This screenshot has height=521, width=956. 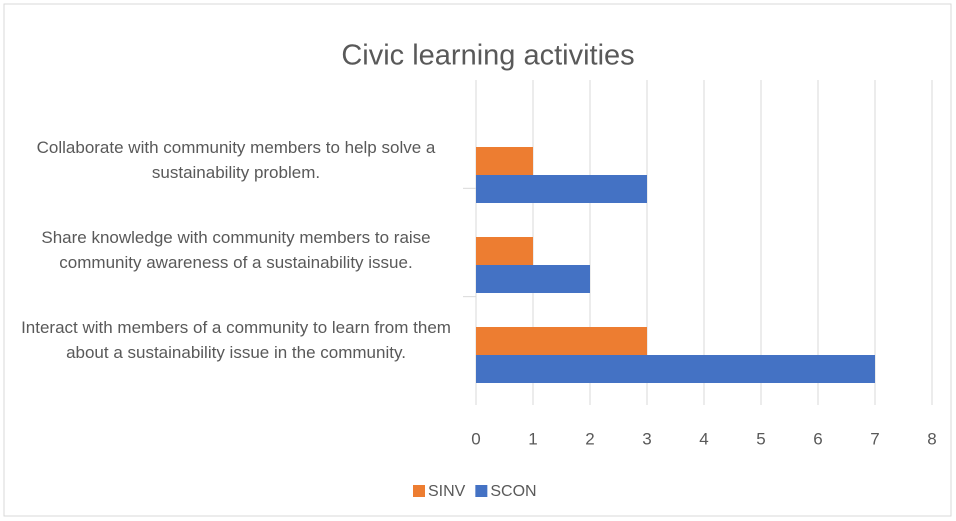 I want to click on x-tick-label: 0, so click(x=475, y=438).